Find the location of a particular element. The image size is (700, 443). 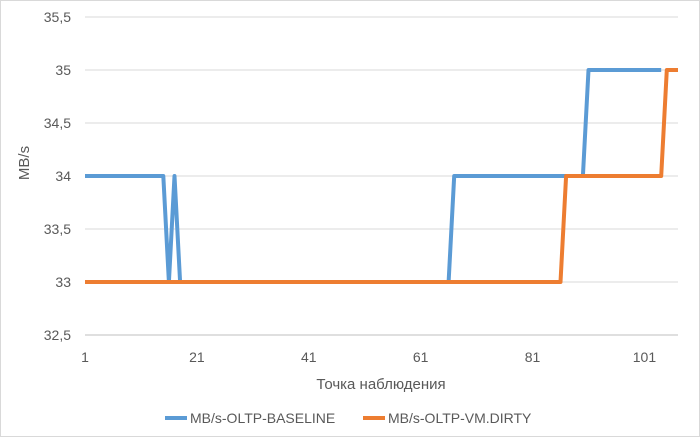

x-tick-label: 61 is located at coordinates (421, 357).